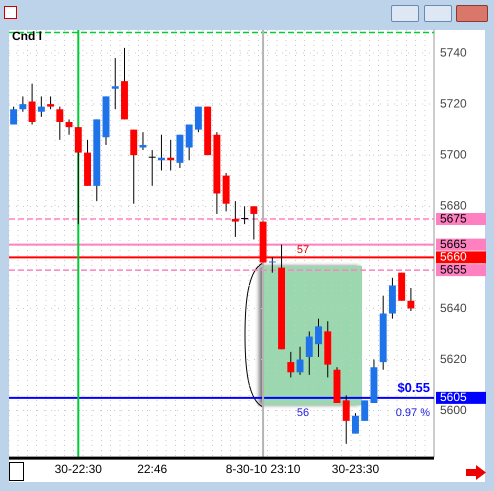  What do you see at coordinates (303, 413) in the screenshot?
I see `annotation: 56` at bounding box center [303, 413].